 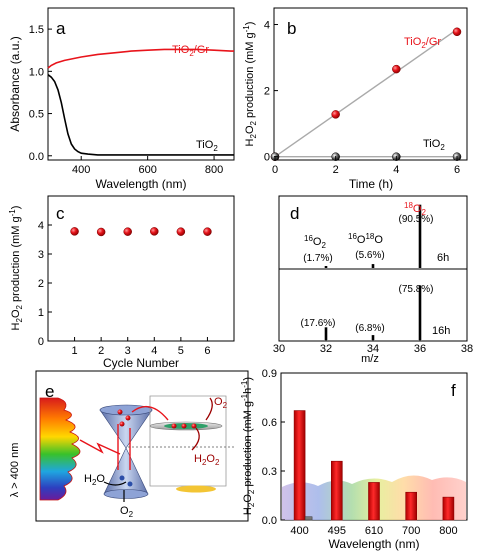 I want to click on panel-a-plot-area, so click(x=140, y=102).